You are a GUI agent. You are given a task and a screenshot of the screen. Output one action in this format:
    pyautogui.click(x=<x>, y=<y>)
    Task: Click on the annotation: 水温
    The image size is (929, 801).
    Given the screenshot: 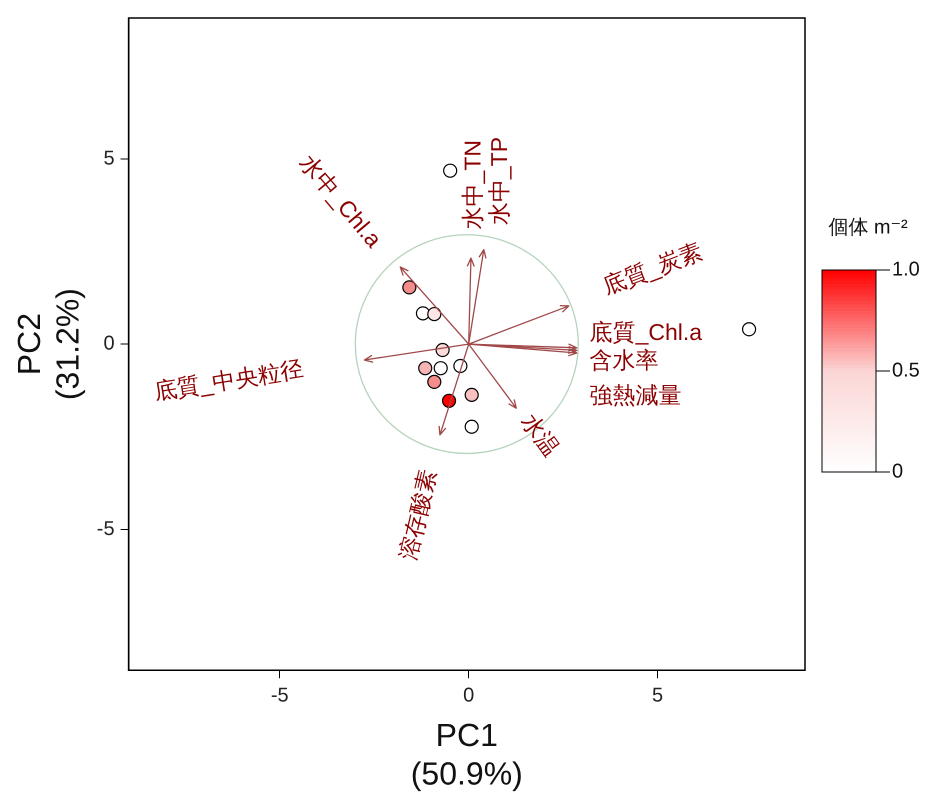 What is the action you would take?
    pyautogui.click(x=540, y=435)
    